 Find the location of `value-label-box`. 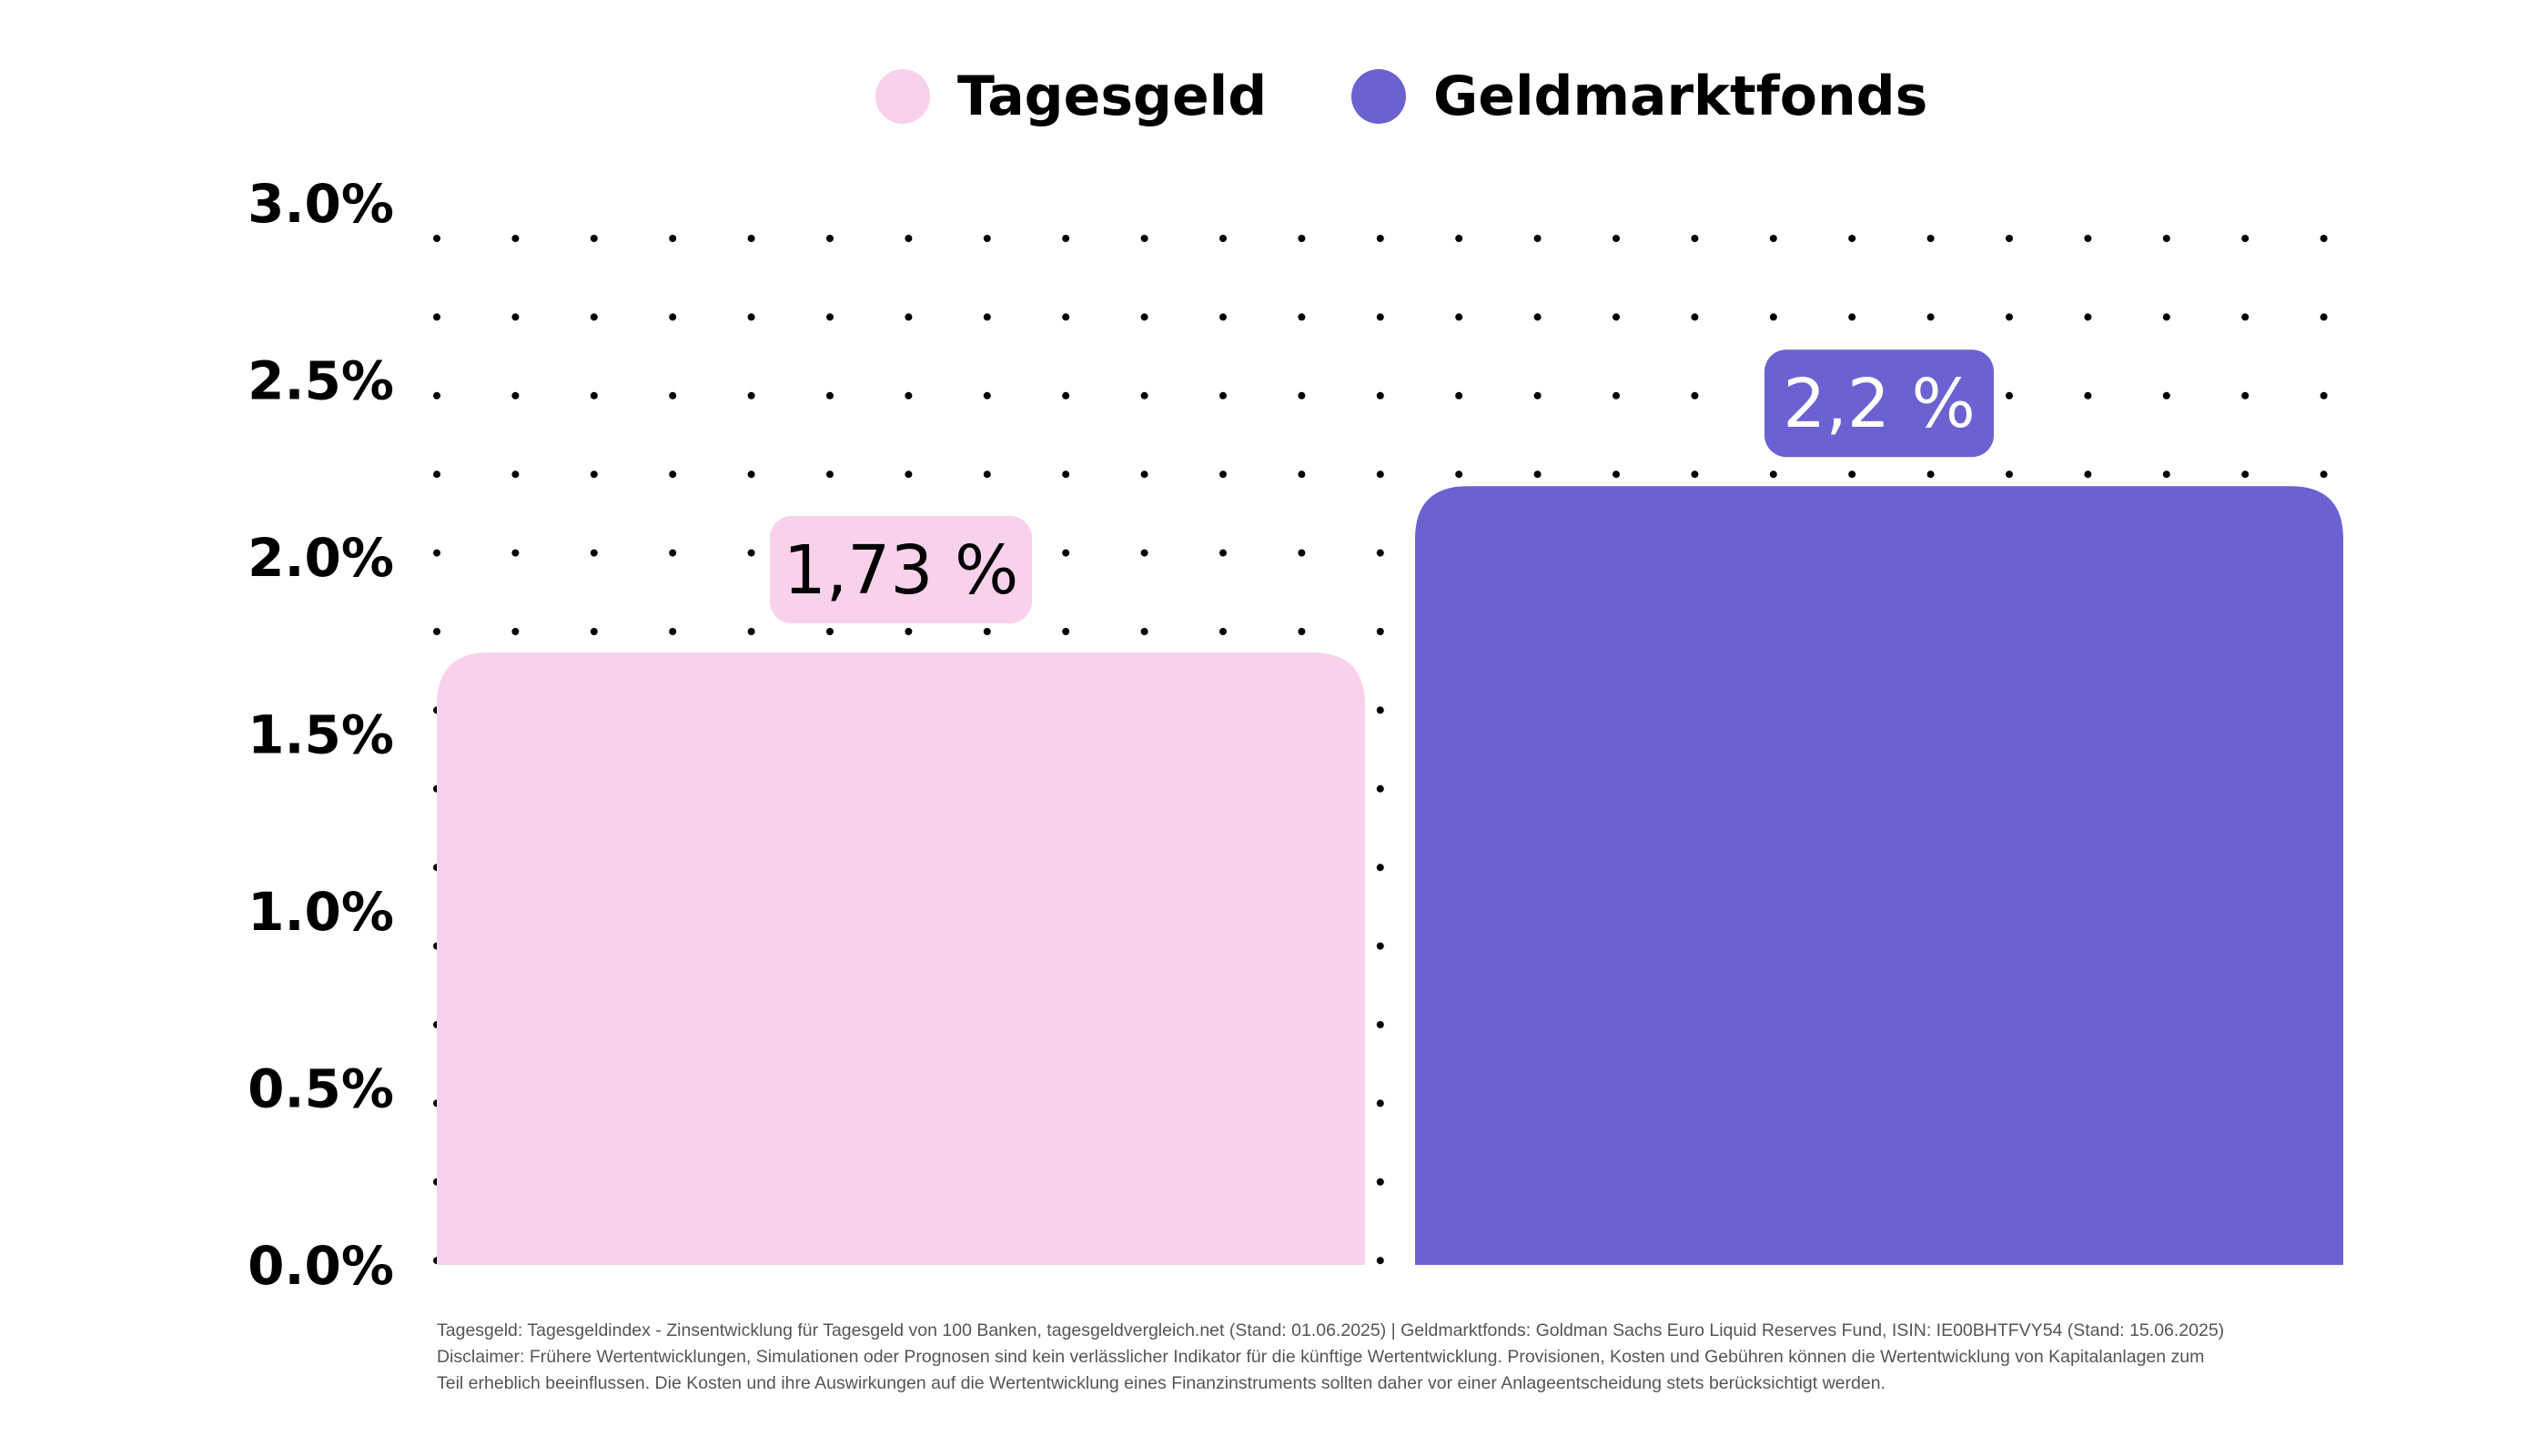

value-label-box is located at coordinates (1879, 404).